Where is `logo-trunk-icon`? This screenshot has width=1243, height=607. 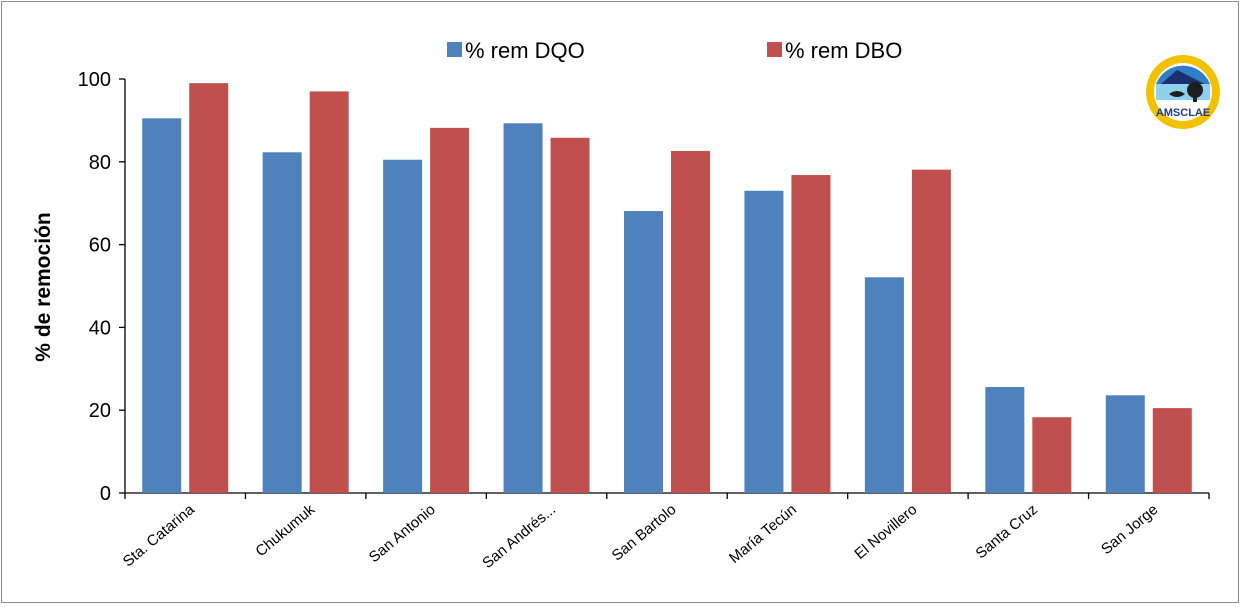 logo-trunk-icon is located at coordinates (1195, 98).